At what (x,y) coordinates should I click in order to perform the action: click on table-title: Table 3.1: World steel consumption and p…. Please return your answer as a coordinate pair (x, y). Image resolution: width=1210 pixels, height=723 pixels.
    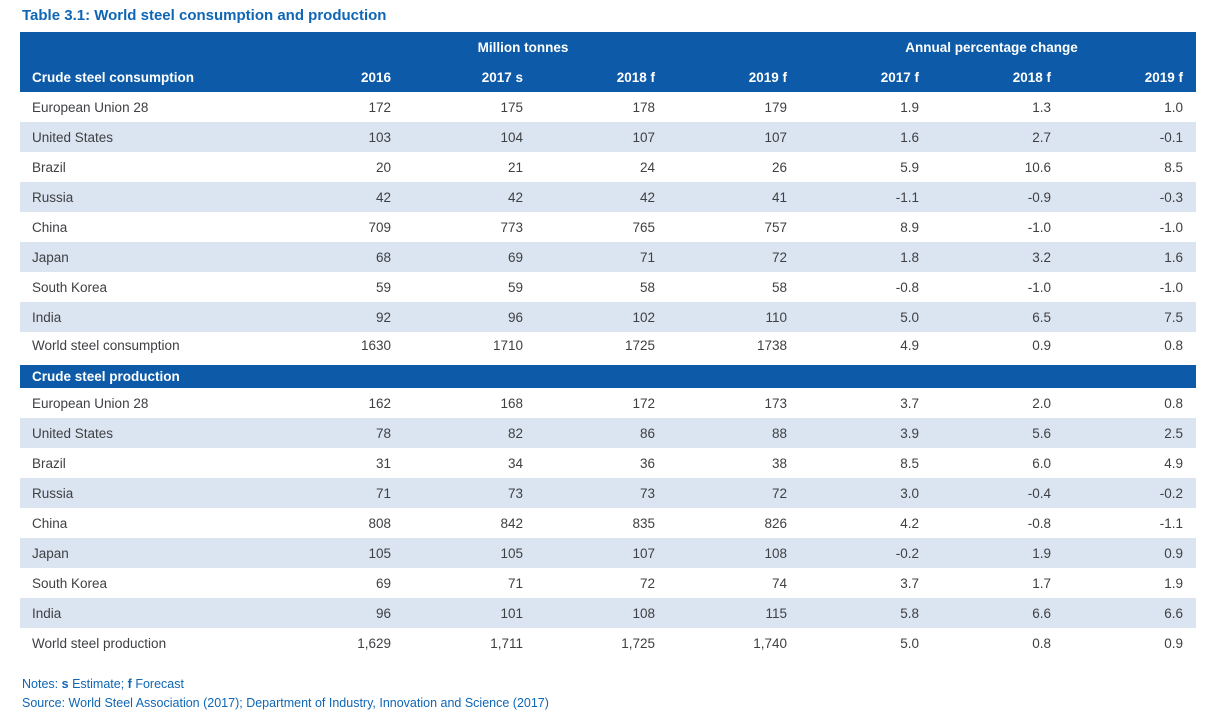
    Looking at the image, I should click on (204, 15).